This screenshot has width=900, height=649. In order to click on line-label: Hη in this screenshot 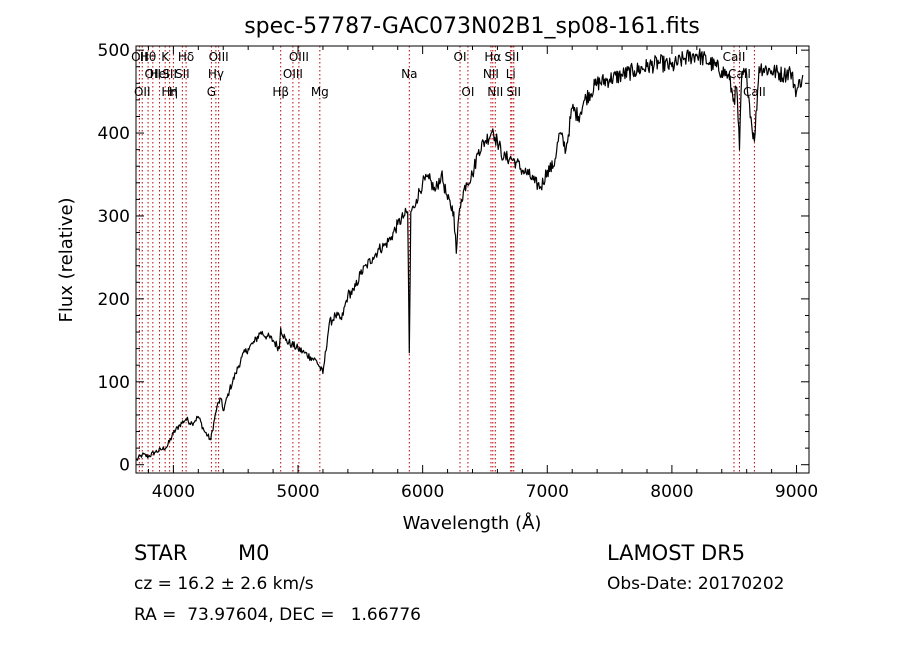, I will do `click(169, 92)`.